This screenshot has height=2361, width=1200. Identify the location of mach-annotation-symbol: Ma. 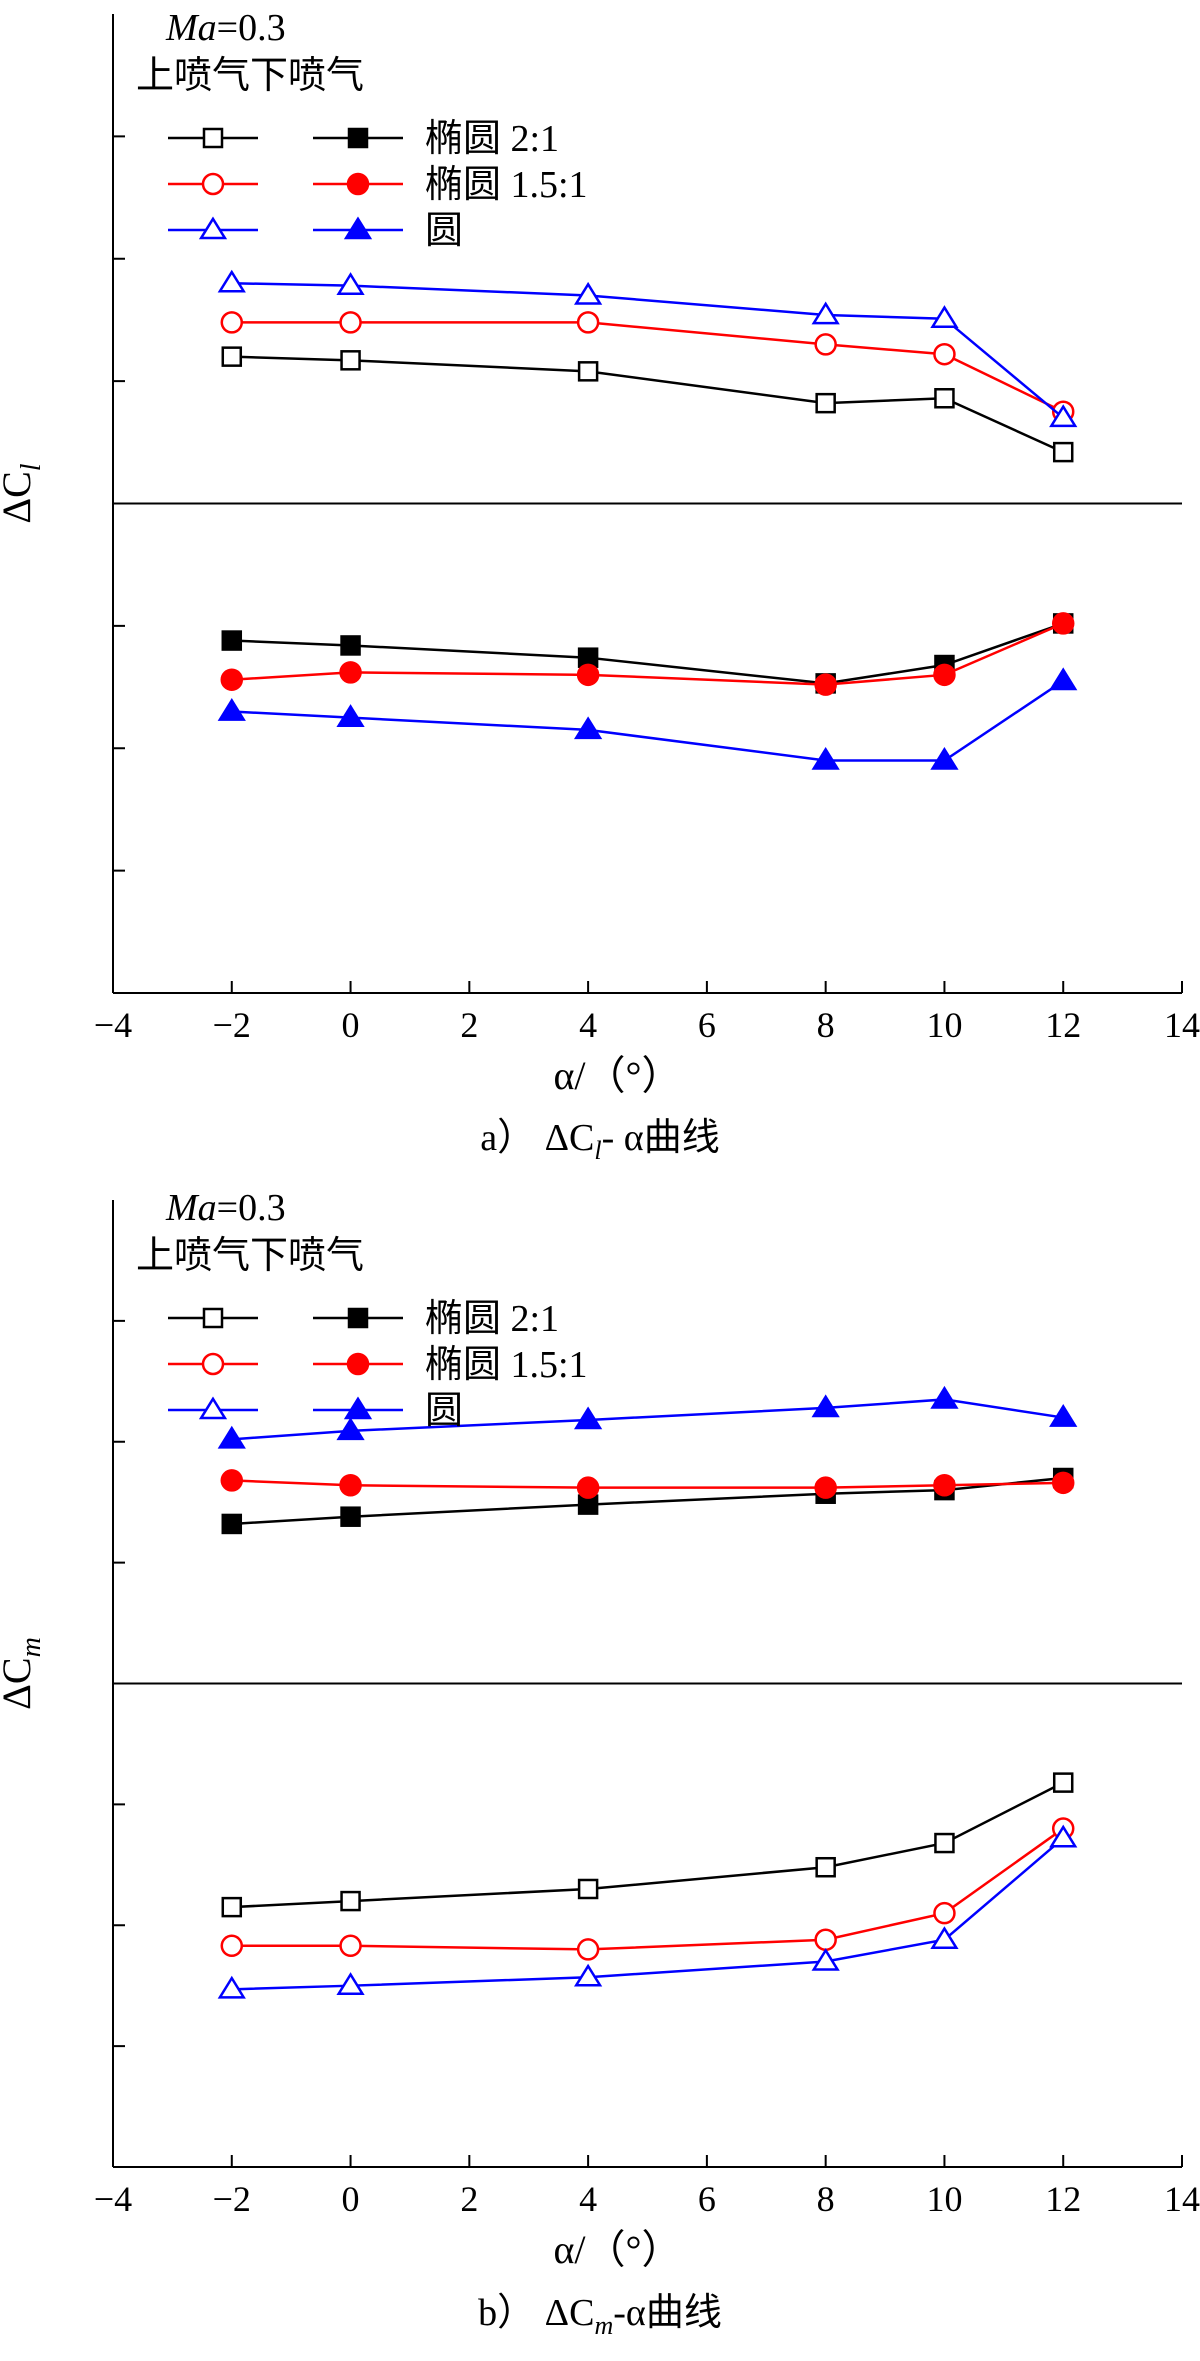
(191, 28).